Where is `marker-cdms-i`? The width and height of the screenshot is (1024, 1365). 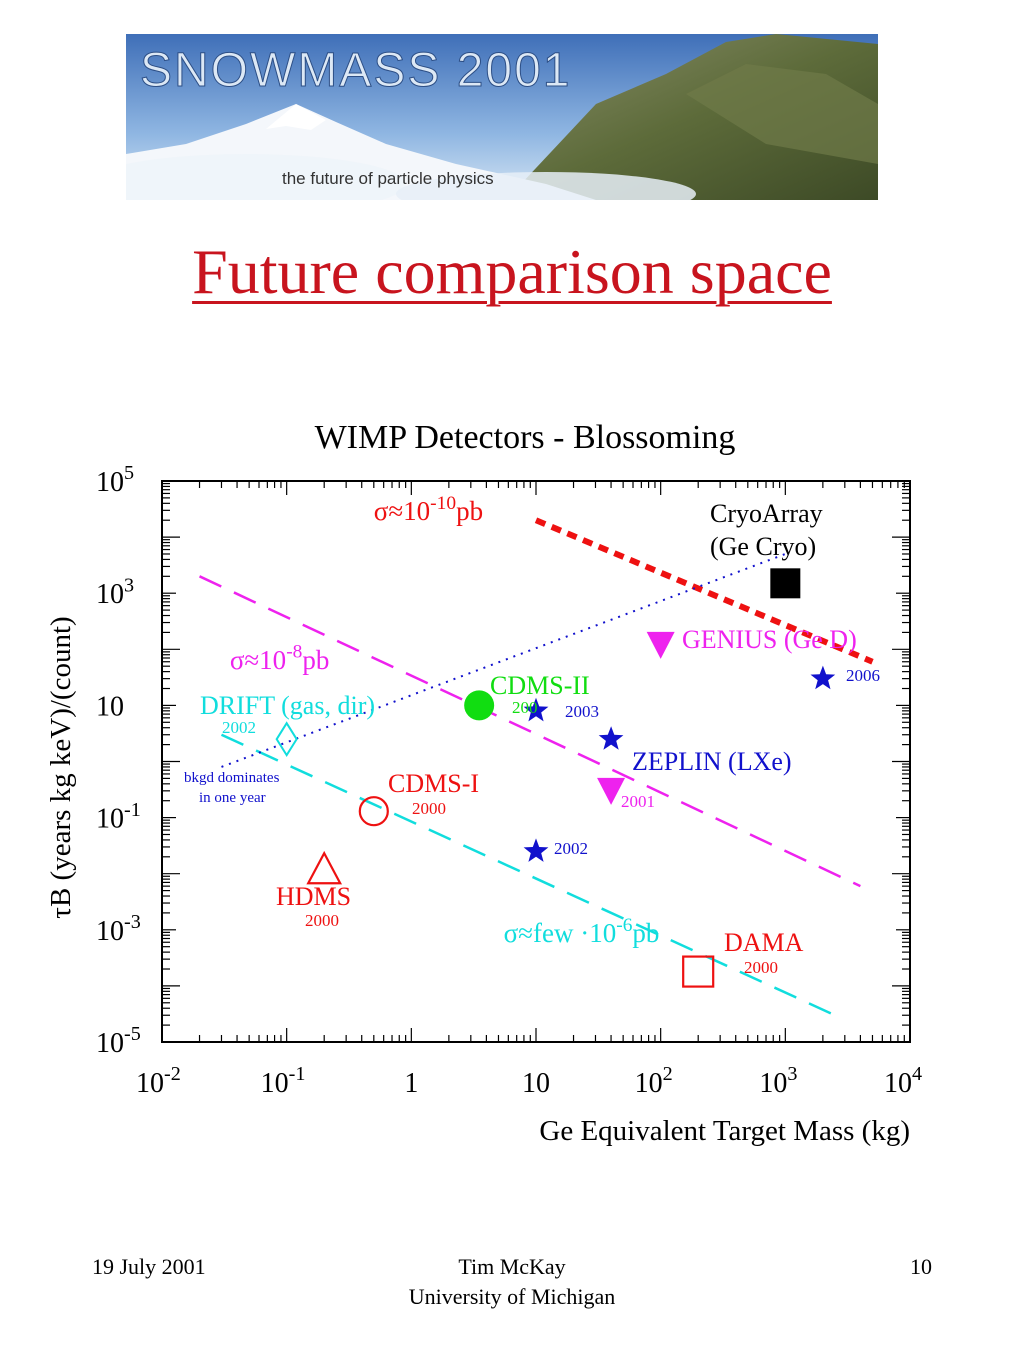 marker-cdms-i is located at coordinates (373, 811).